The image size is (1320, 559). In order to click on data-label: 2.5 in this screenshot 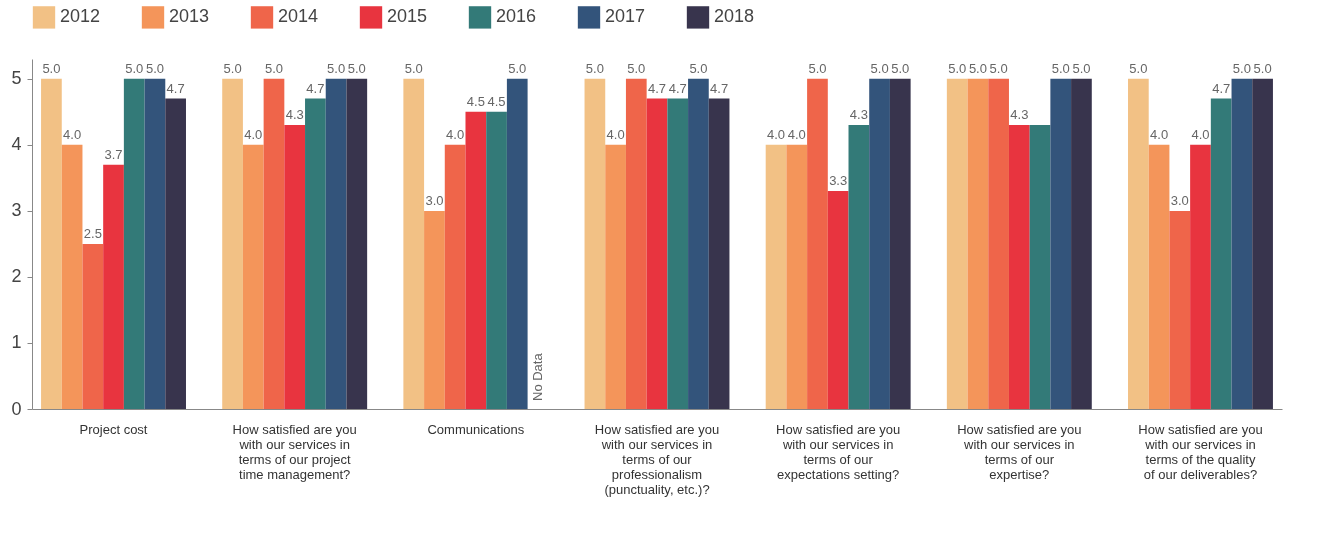, I will do `click(92, 233)`.